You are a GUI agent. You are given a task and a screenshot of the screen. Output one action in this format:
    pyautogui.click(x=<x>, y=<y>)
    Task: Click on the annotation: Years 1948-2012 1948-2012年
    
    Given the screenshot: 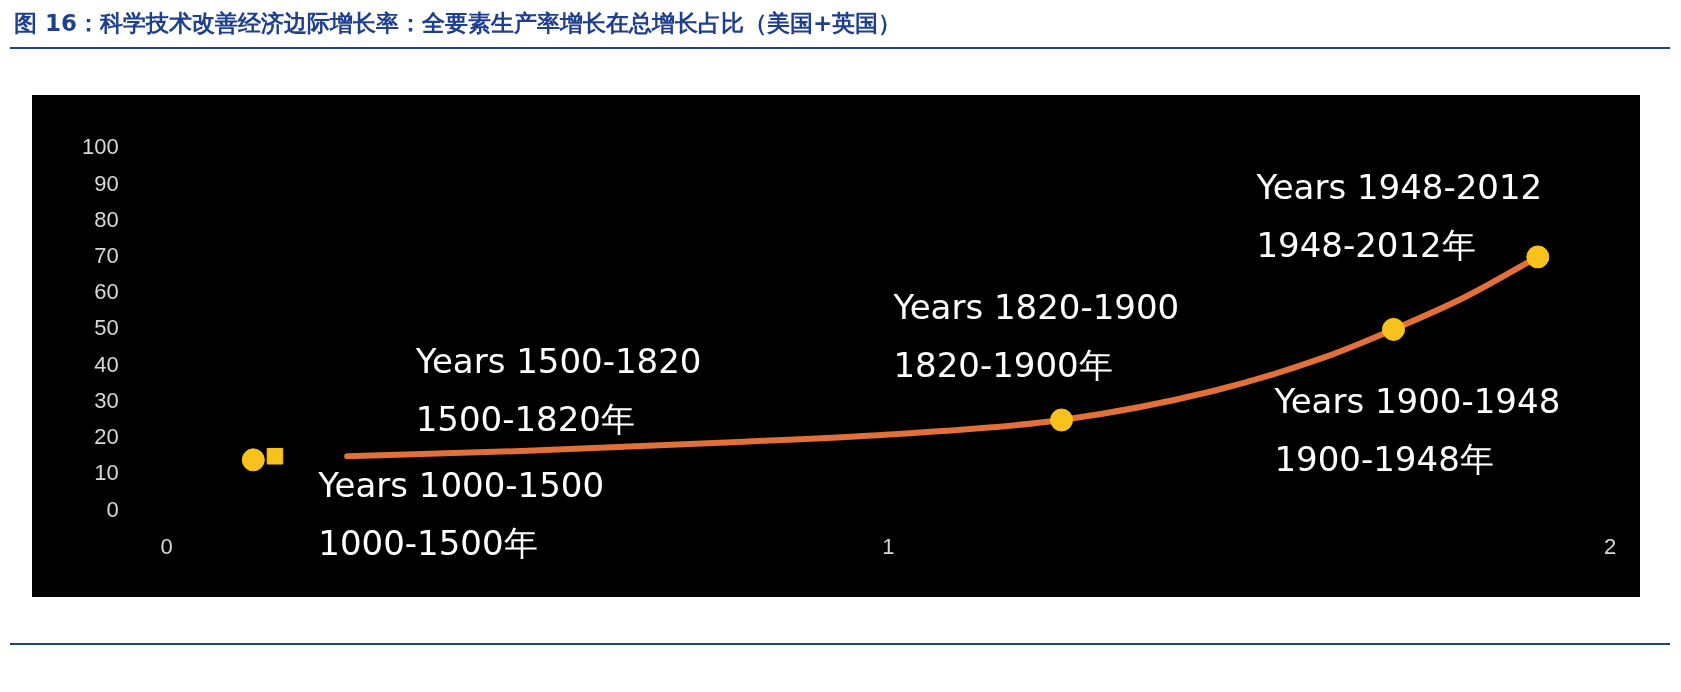 What is the action you would take?
    pyautogui.click(x=1399, y=216)
    